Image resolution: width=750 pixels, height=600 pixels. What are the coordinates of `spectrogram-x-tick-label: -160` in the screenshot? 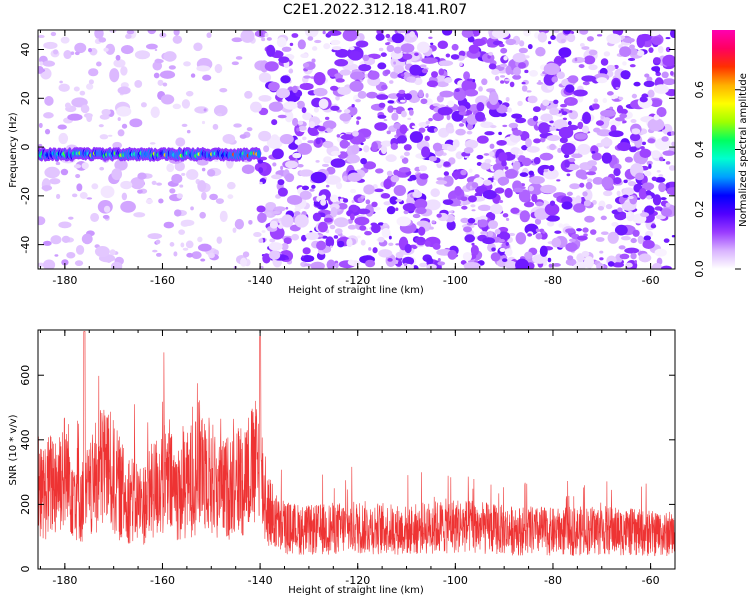 It's located at (162, 280).